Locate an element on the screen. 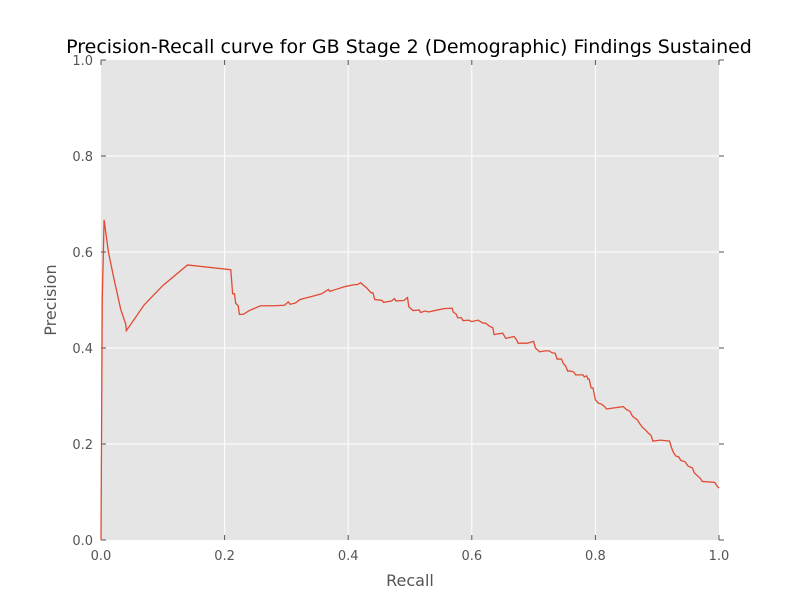 The image size is (800, 600). y-tick-label: 0.4 is located at coordinates (82, 349).